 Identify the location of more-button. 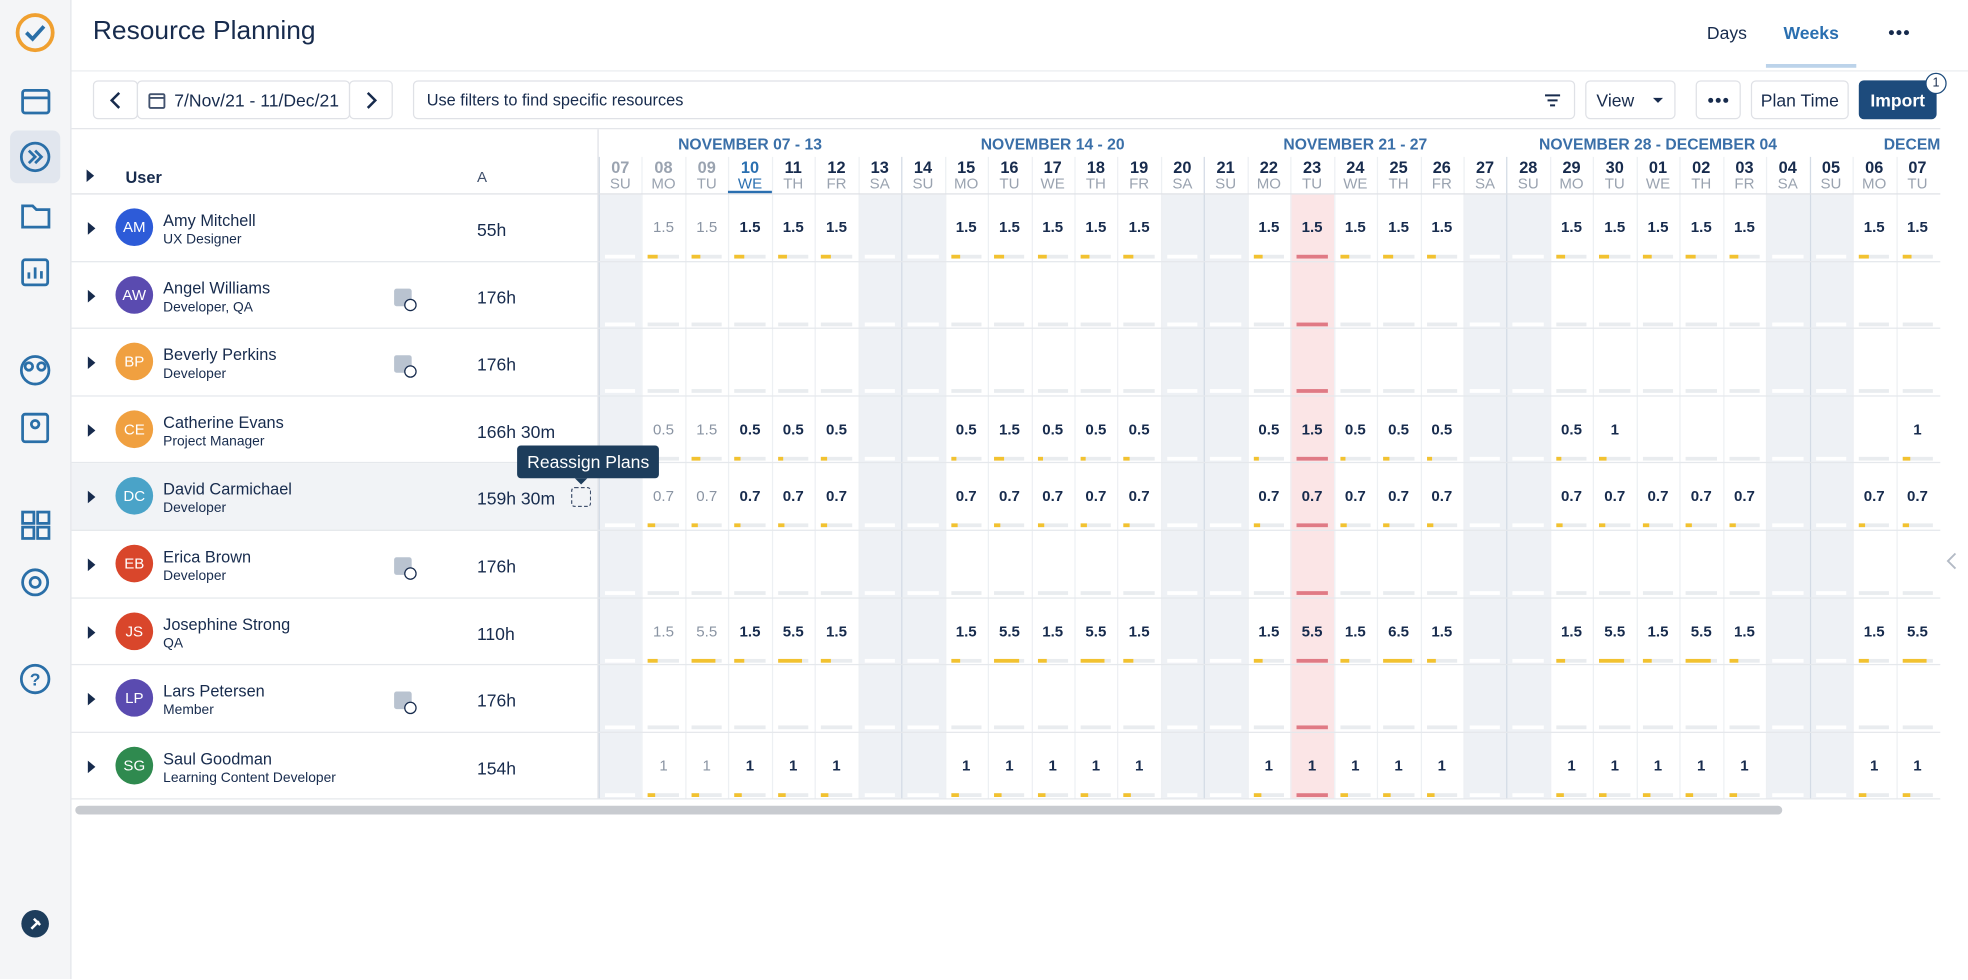
(1900, 32).